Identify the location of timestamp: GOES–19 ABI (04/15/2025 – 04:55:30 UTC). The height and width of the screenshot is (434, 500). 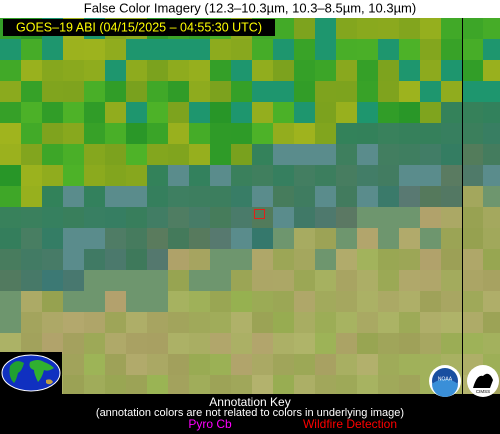
(139, 27).